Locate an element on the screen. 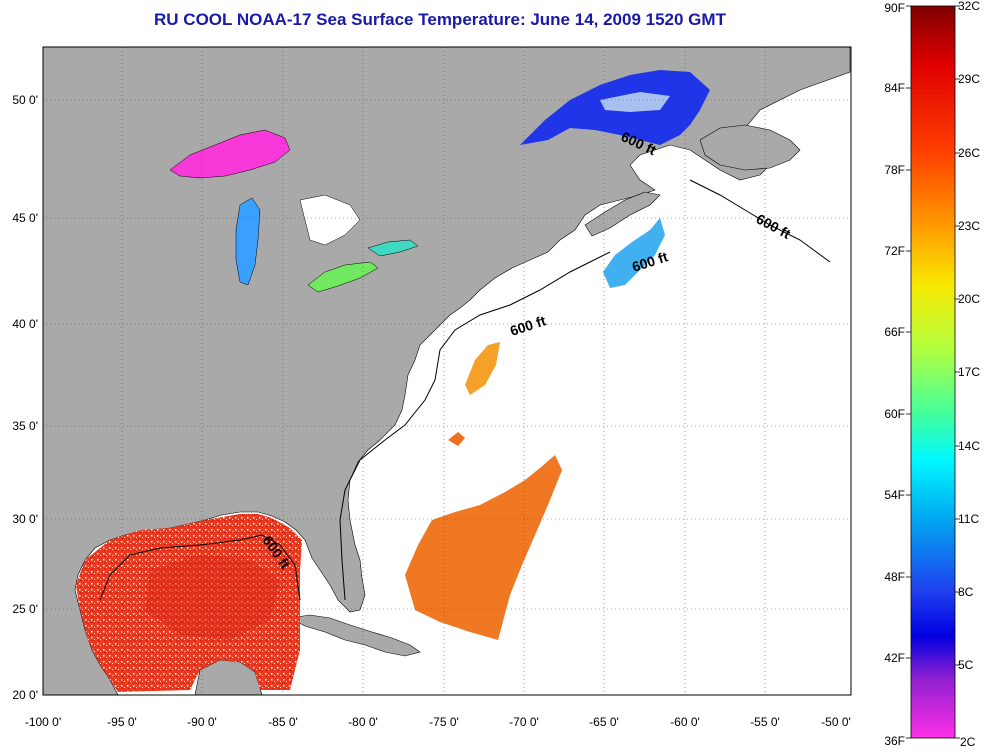 Image resolution: width=984 pixels, height=754 pixels. lat-tick: 50 0' is located at coordinates (25, 100).